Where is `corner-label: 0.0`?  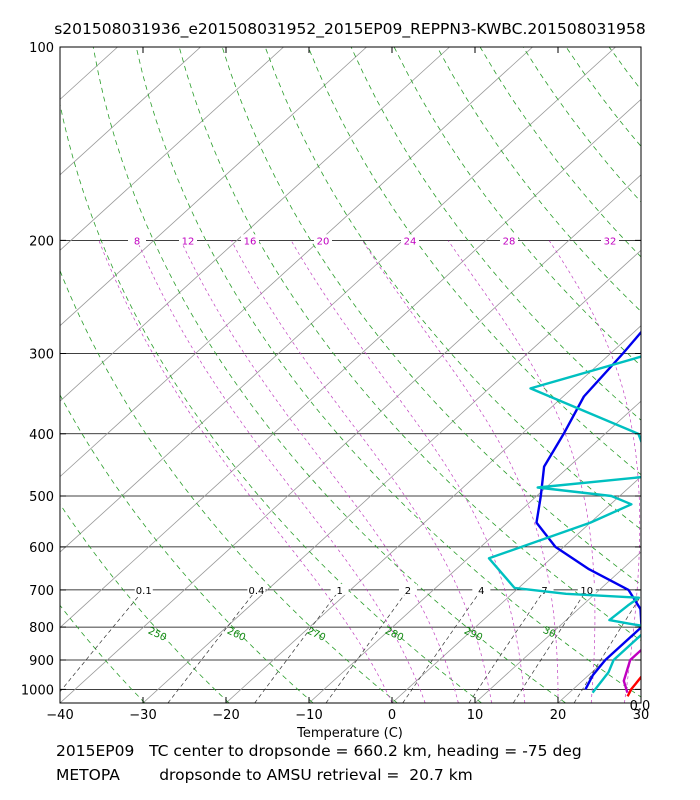 corner-label: 0.0 is located at coordinates (640, 706).